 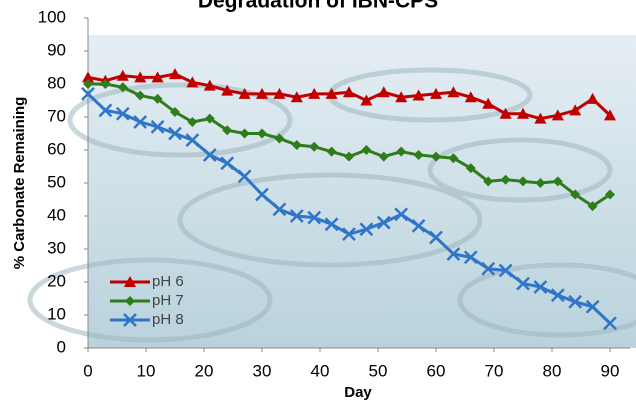 What do you see at coordinates (204, 370) in the screenshot?
I see `x-tick-label: 20` at bounding box center [204, 370].